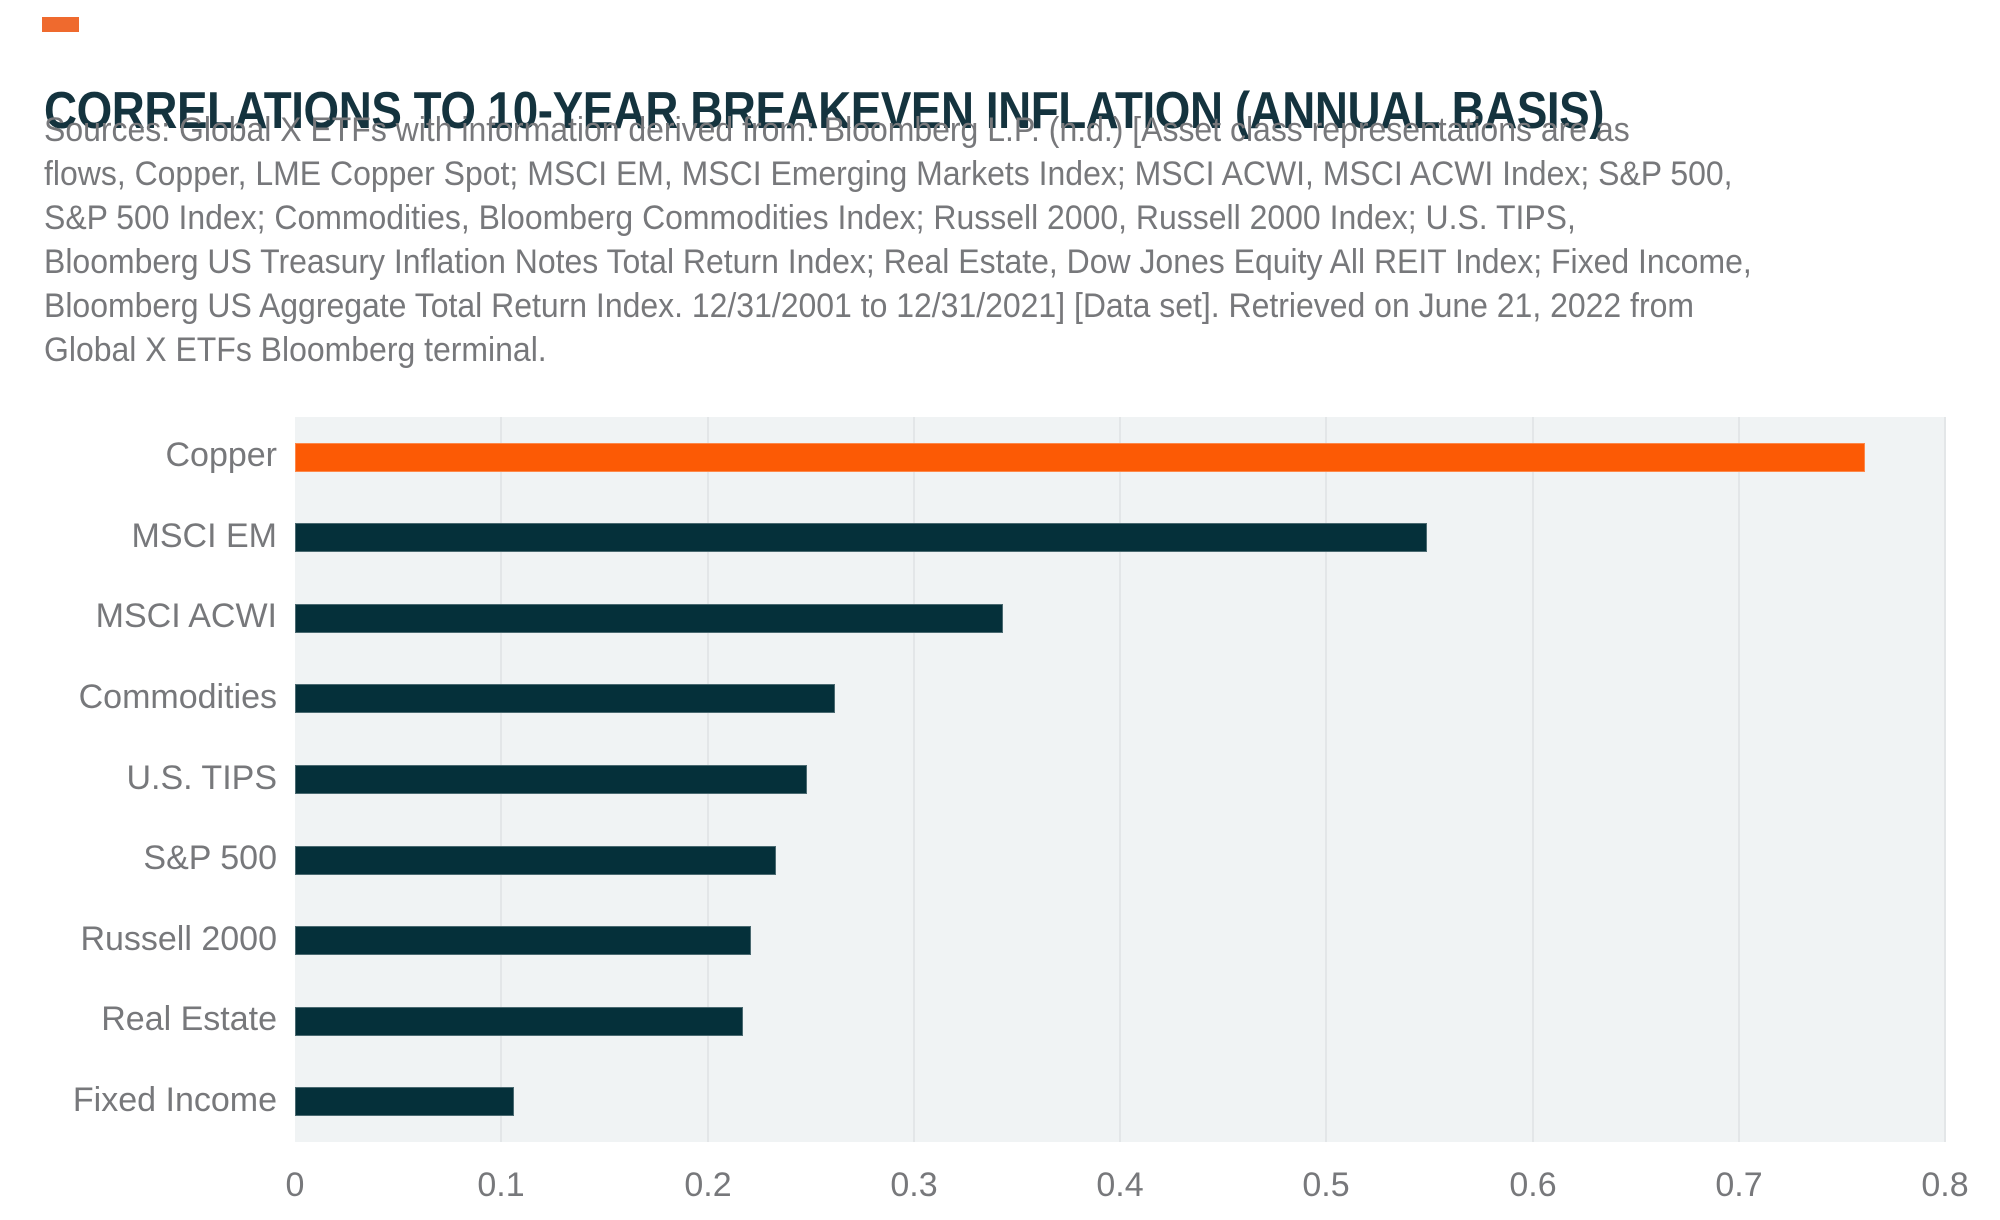 The width and height of the screenshot is (2000, 1220). Describe the element at coordinates (565, 698) in the screenshot. I see `bar-commodities` at that location.